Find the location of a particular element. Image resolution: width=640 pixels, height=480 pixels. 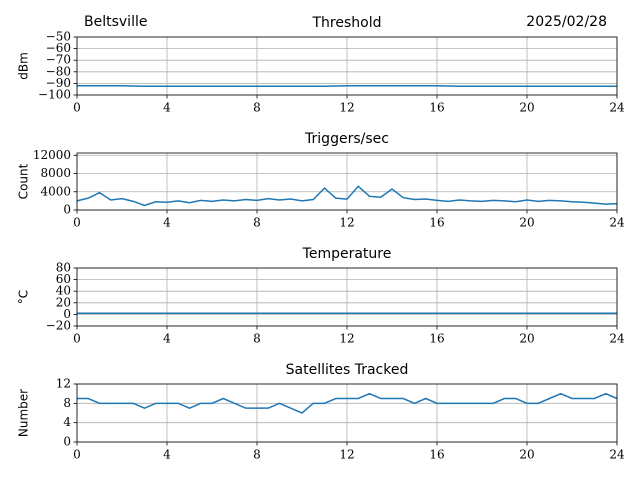

y-tick-label: 12 is located at coordinates (63, 384).